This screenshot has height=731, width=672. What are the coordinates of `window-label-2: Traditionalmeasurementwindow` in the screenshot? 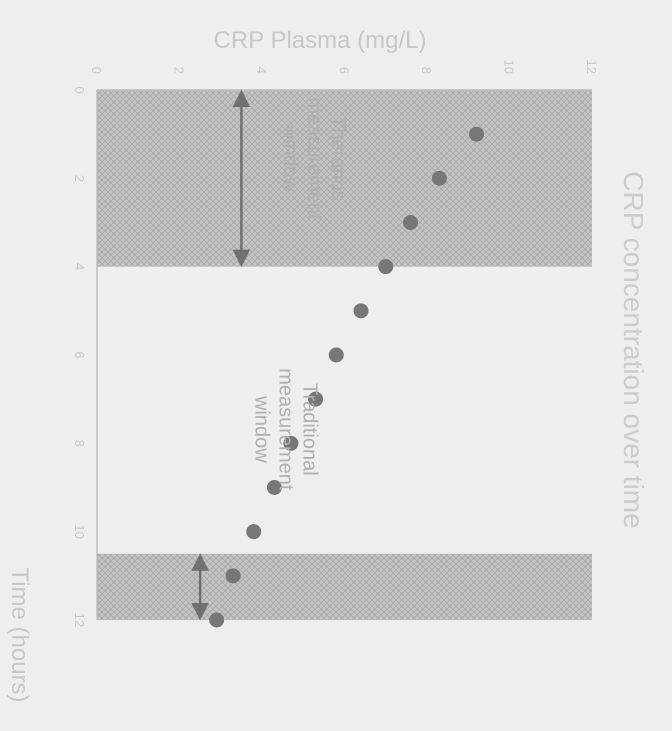 It's located at (285, 429).